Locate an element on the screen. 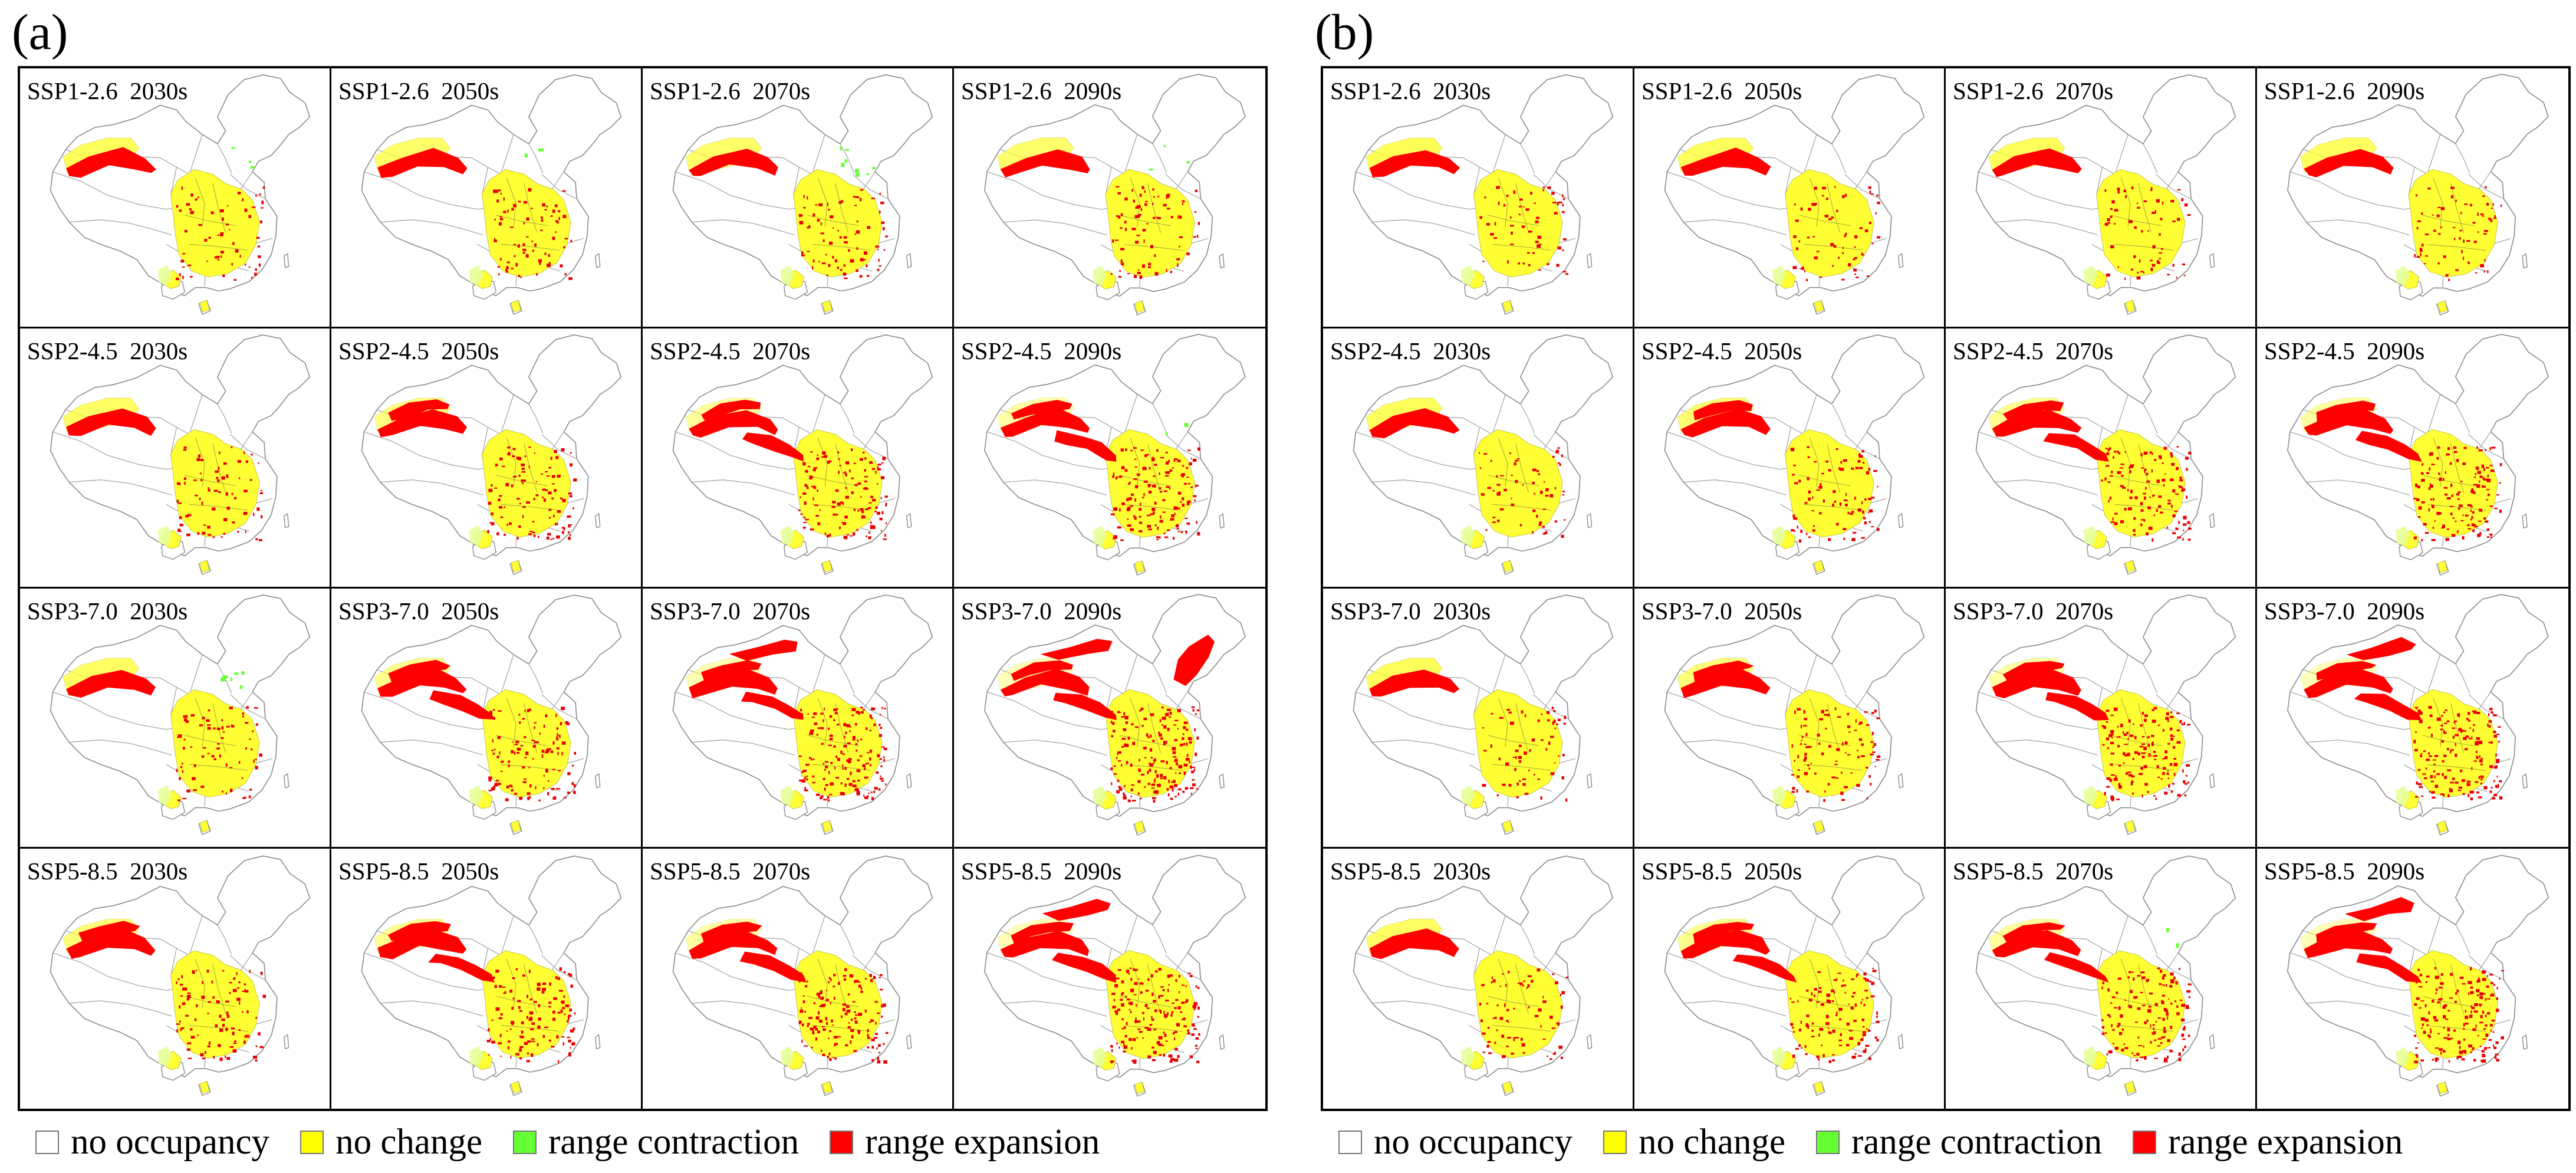  island-outline is located at coordinates (909, 1042).